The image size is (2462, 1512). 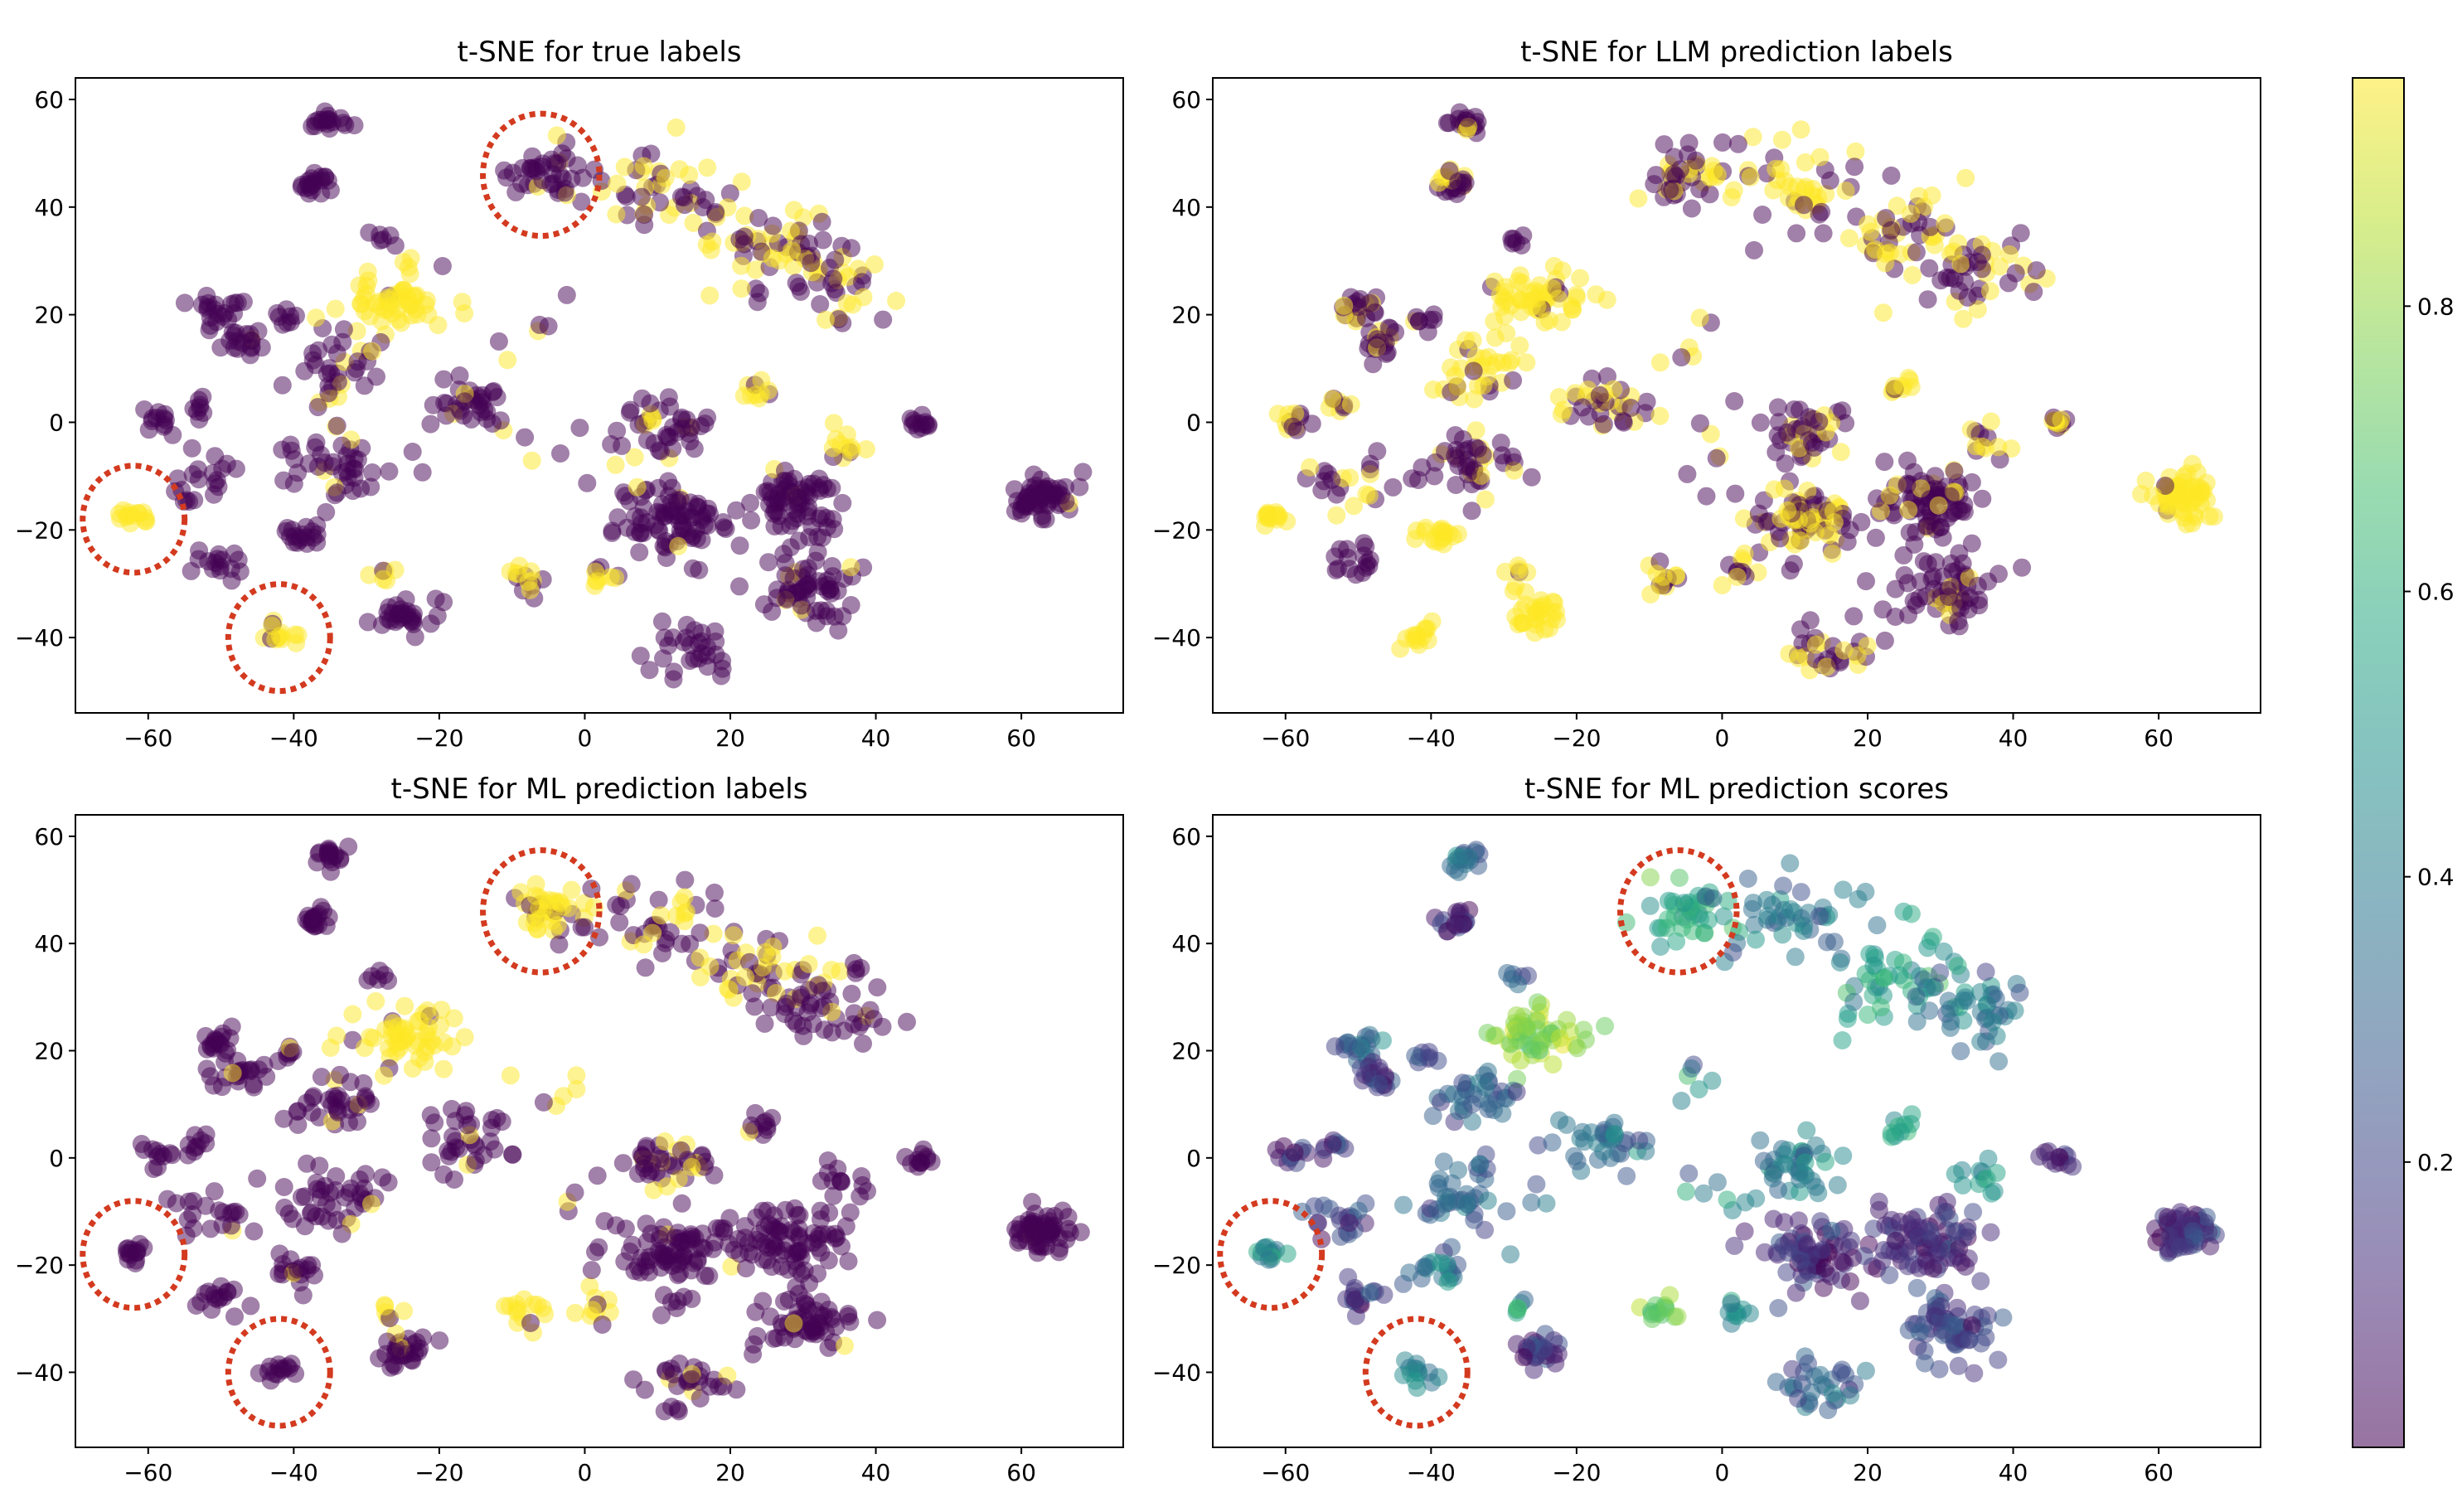 I want to click on x-tick-label: −60, so click(x=1285, y=1472).